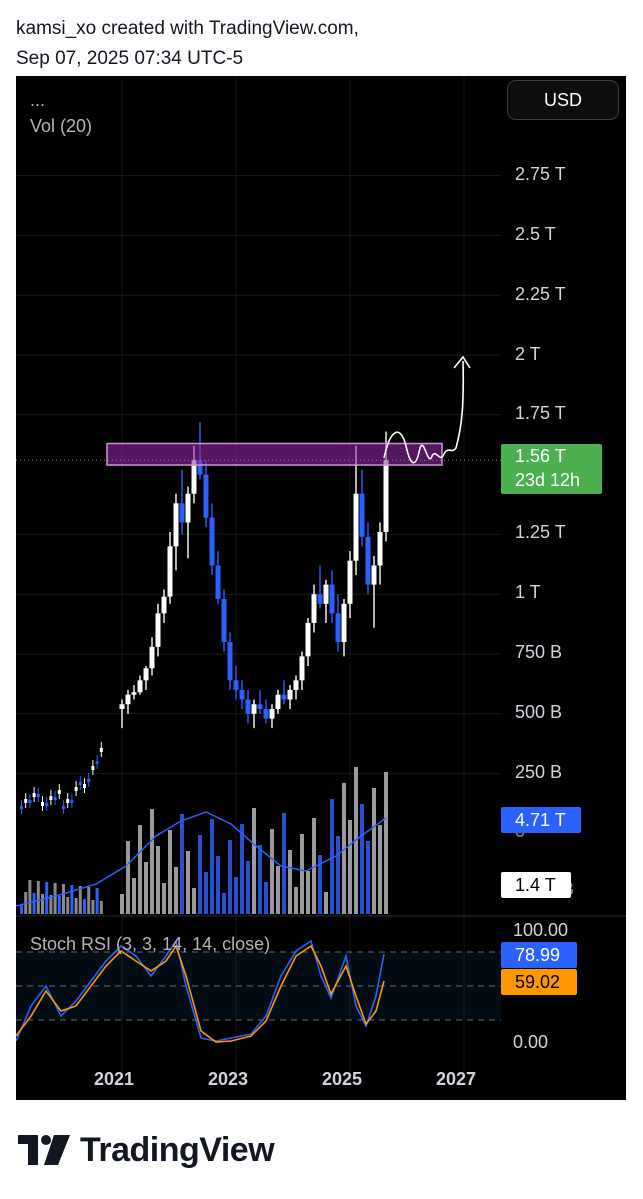 Image resolution: width=643 pixels, height=1199 pixels. What do you see at coordinates (61, 126) in the screenshot?
I see `volume-indicator-label: Vol (20)` at bounding box center [61, 126].